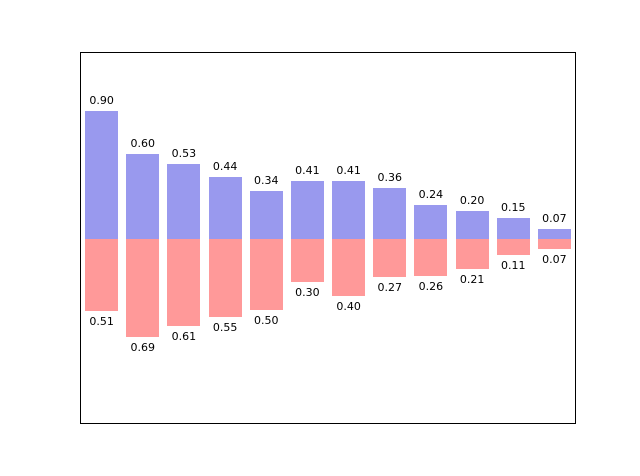  What do you see at coordinates (225, 327) in the screenshot?
I see `lower-bar-value-label: 0.55` at bounding box center [225, 327].